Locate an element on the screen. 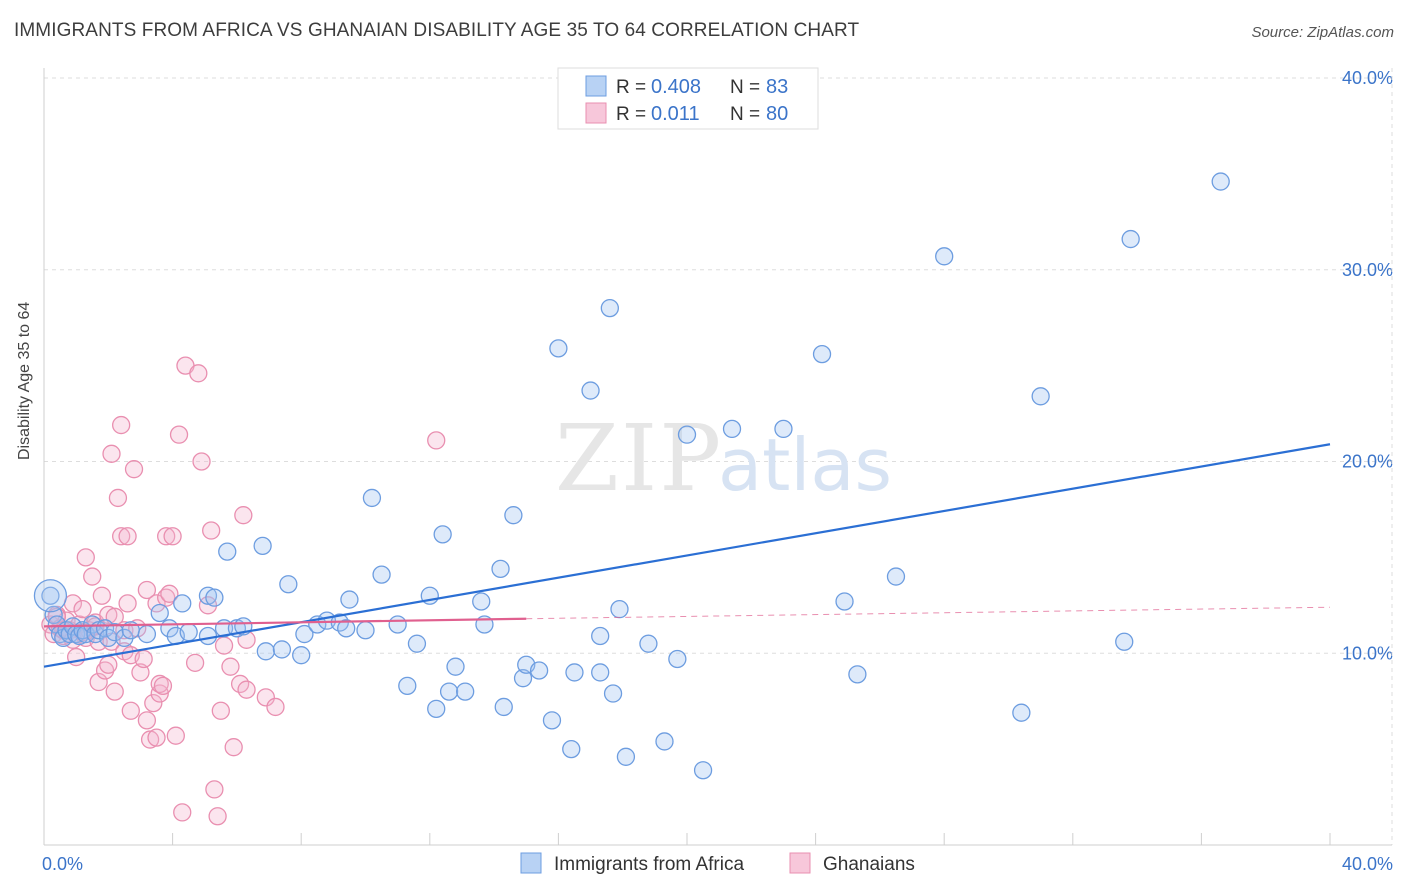  y-tick-label: 30.0% is located at coordinates (1367, 270).